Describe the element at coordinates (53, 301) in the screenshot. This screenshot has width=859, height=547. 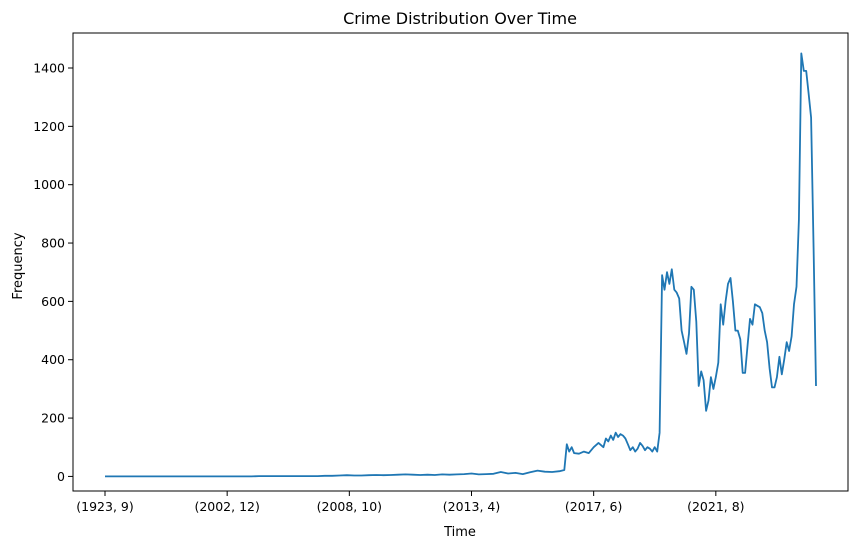
I see `y-tick-label: 600` at that location.